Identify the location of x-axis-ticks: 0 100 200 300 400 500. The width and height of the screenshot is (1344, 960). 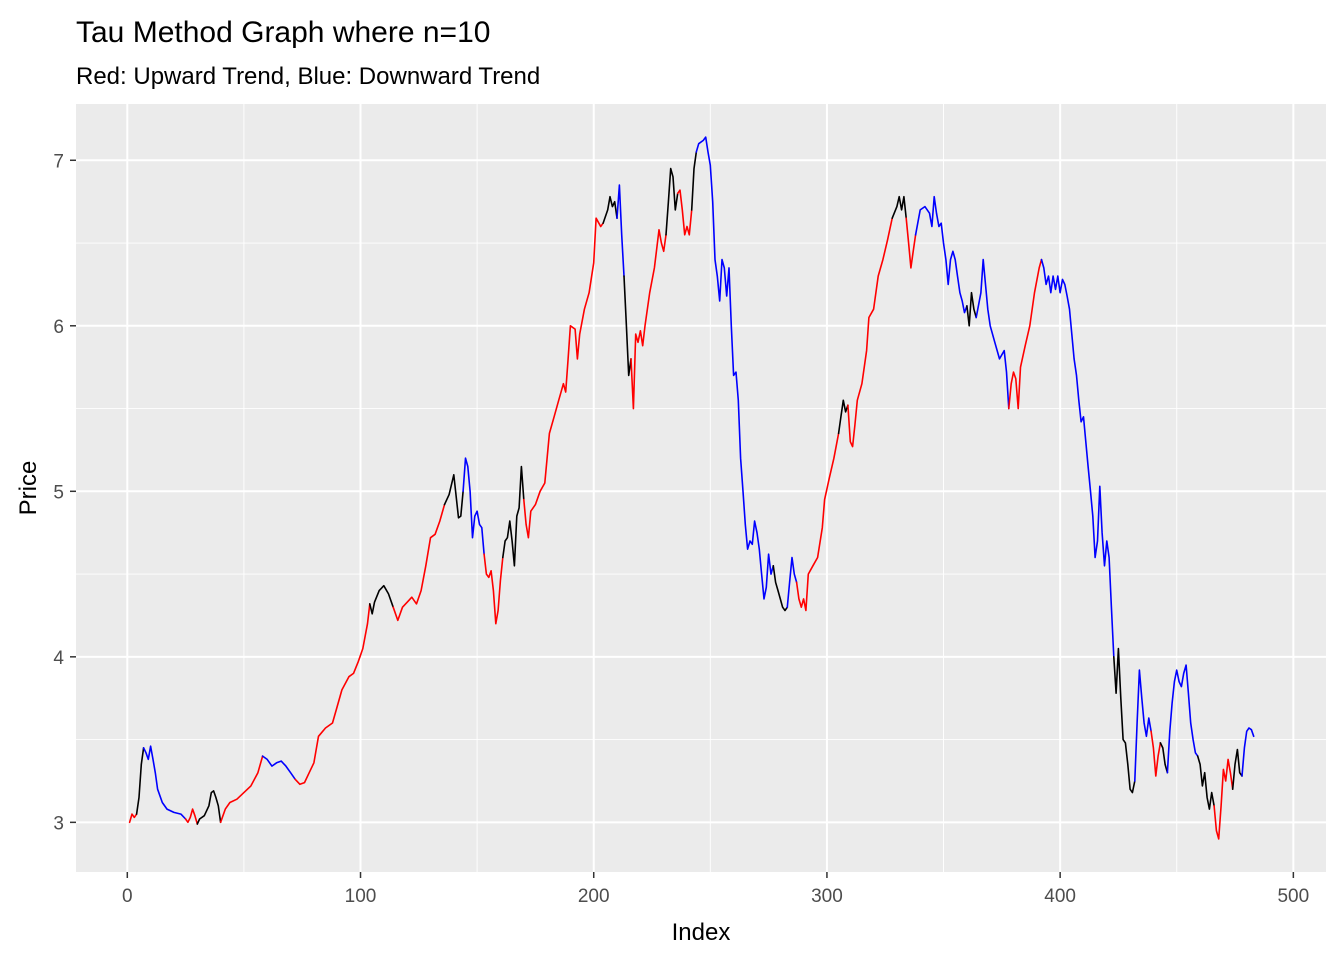
(715, 889).